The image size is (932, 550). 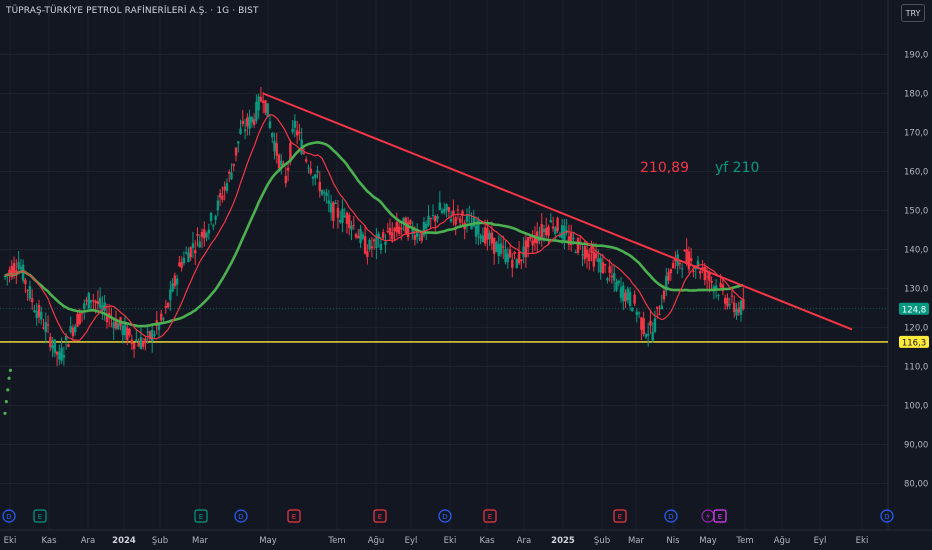 What do you see at coordinates (916, 329) in the screenshot?
I see `y-tick-label: 120,0` at bounding box center [916, 329].